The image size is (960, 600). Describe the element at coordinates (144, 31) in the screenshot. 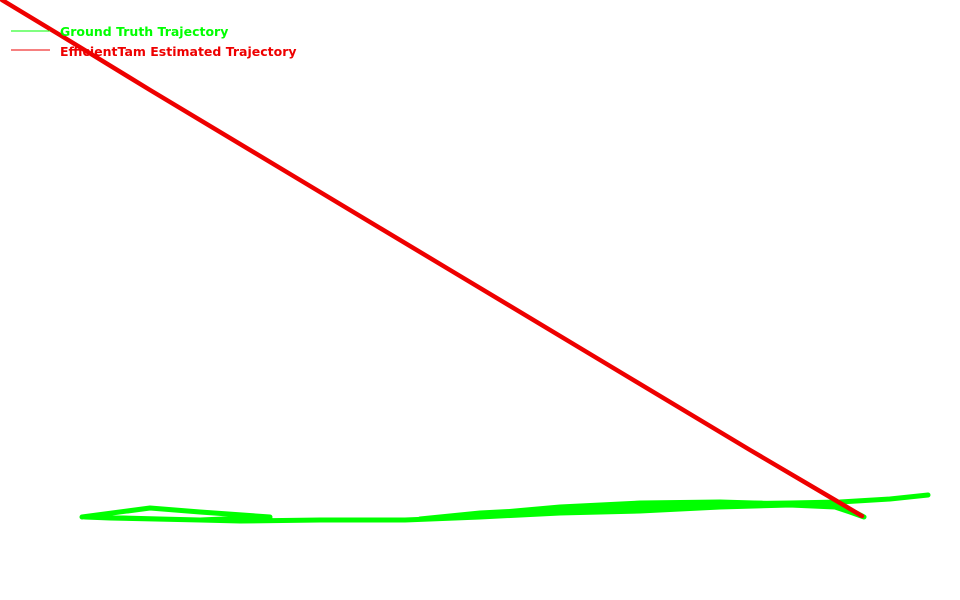

I see `legend-label-ground-truth: Ground Truth Trajectory` at that location.